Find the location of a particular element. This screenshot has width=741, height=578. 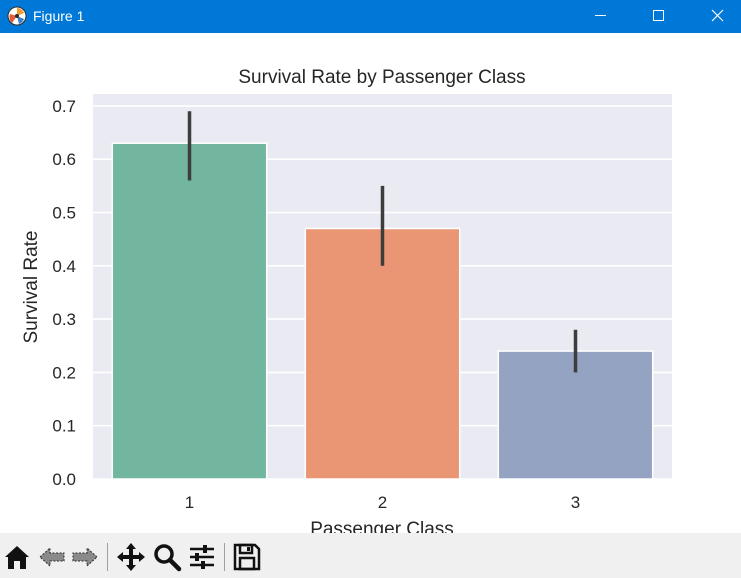

pan-button is located at coordinates (131, 557).